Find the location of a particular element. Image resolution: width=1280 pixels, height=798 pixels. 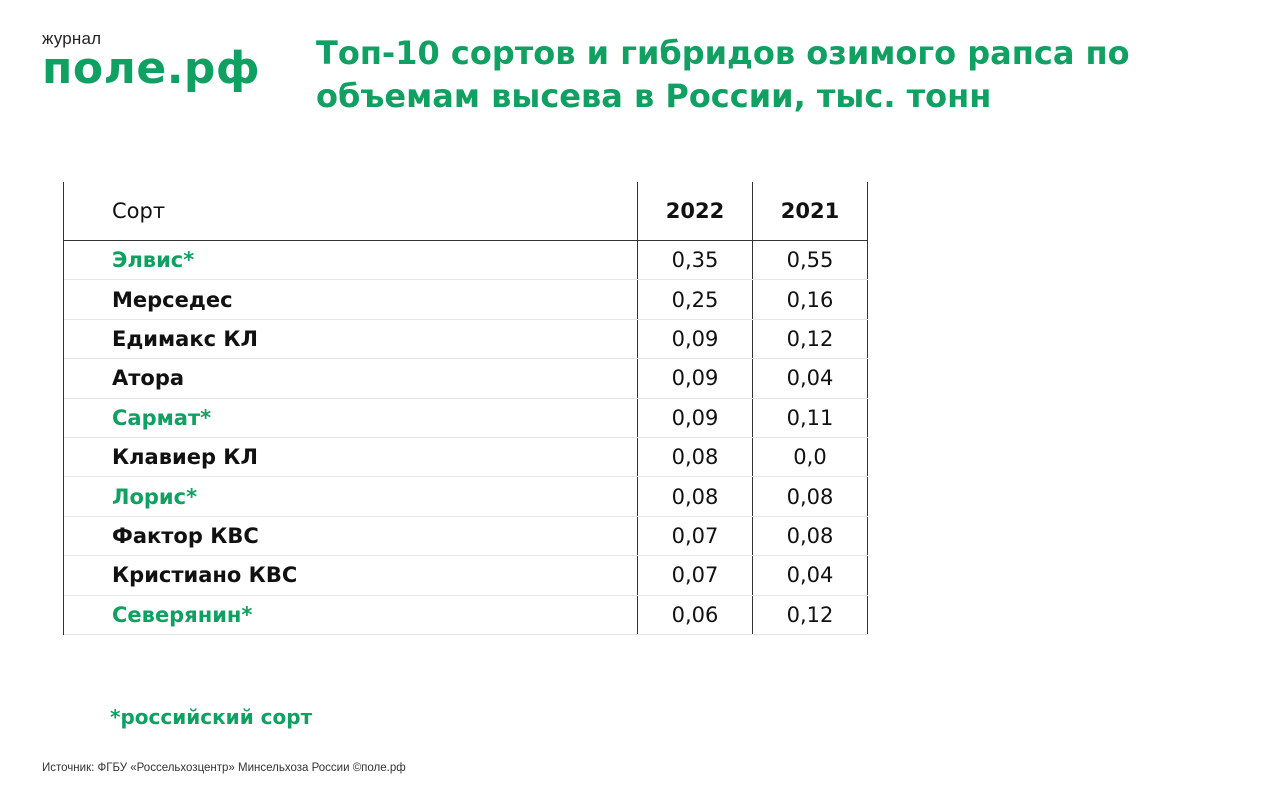

table-row: Кристиано КВС 0,07 0,04 is located at coordinates (466, 576).